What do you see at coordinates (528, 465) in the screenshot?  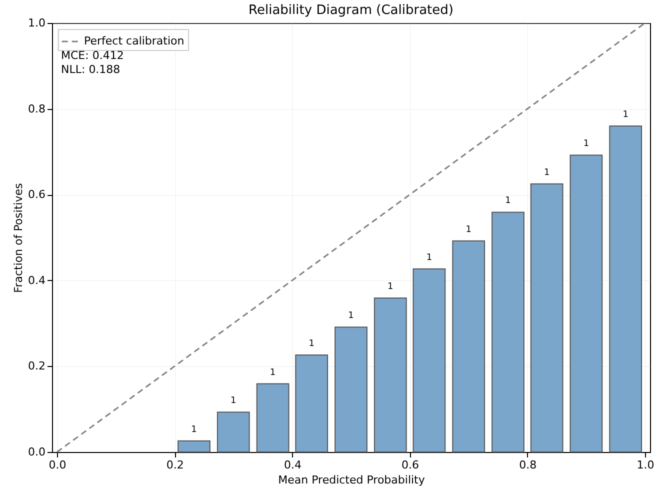 I see `x-tick-label: 0.8` at bounding box center [528, 465].